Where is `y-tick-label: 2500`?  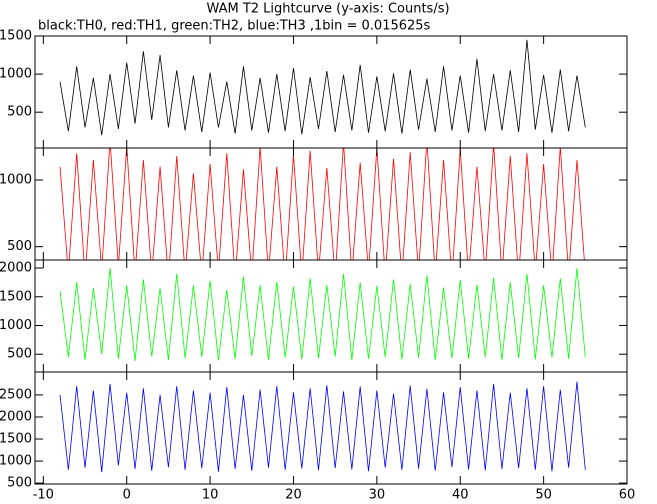 y-tick-label: 2500 is located at coordinates (16, 394).